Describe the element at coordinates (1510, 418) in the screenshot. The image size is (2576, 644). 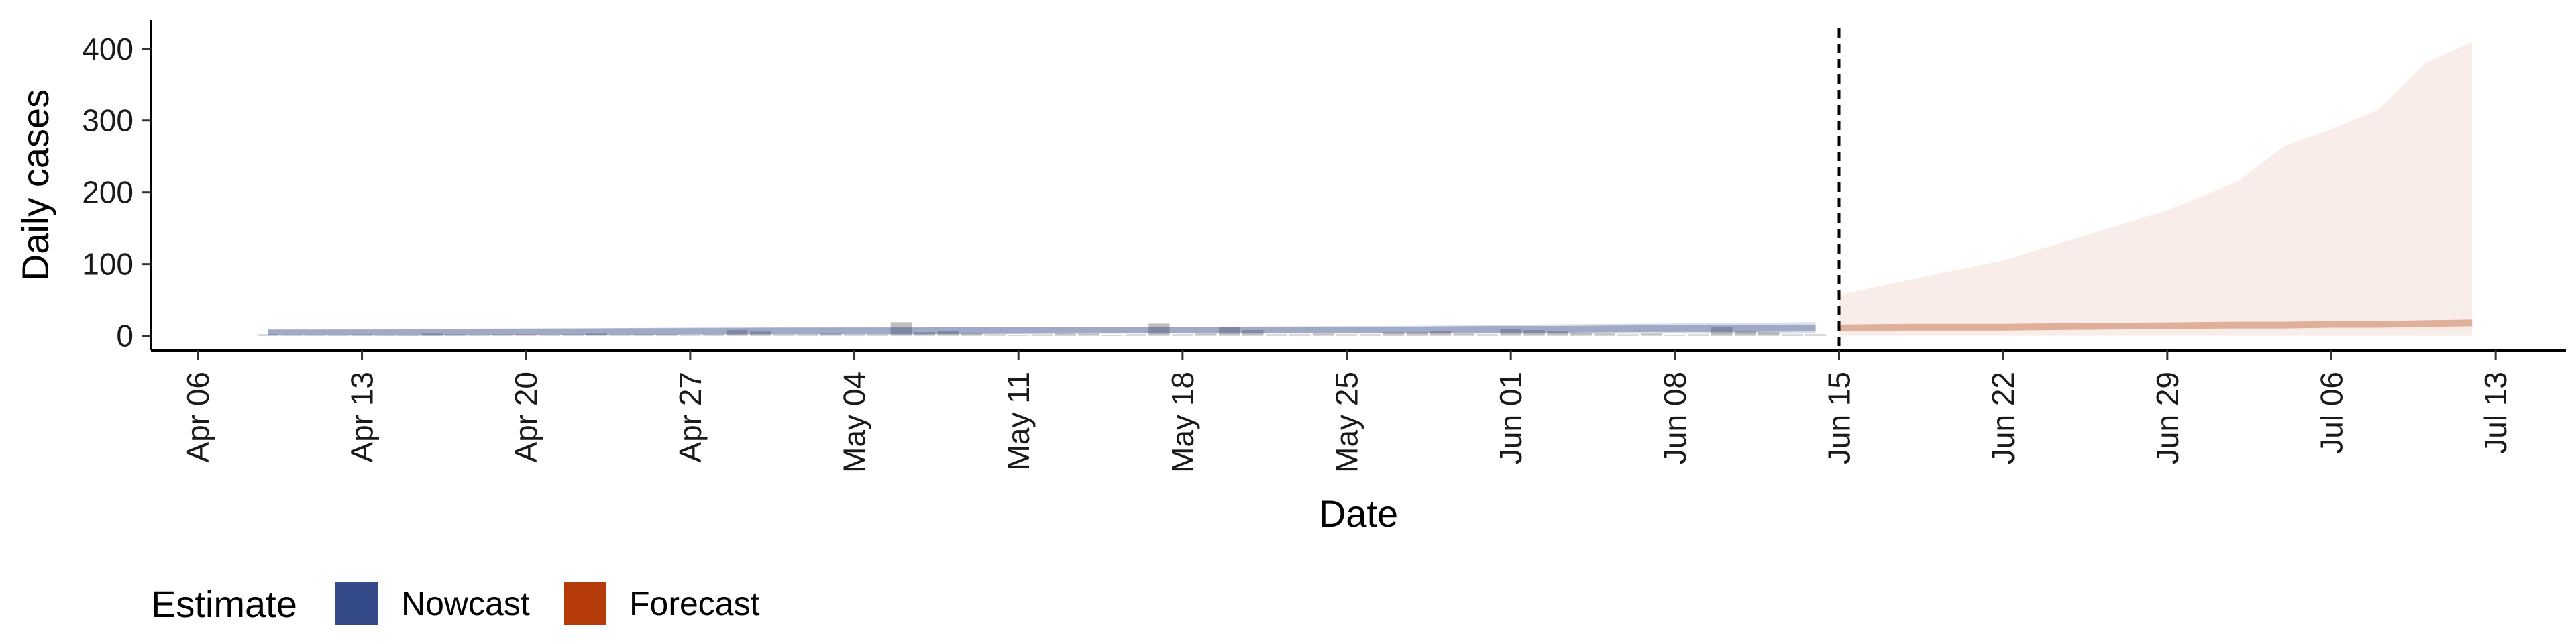
I see `x-tick-label: Jun 01` at that location.